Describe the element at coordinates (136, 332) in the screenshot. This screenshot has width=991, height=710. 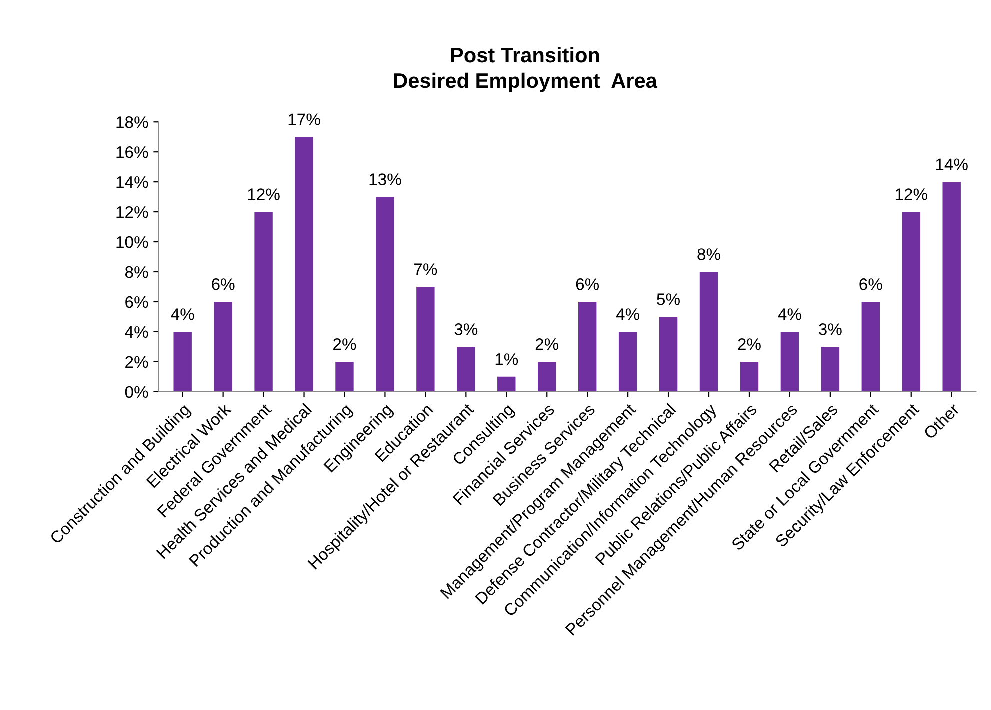
I see `y-tick-label: 4%` at that location.